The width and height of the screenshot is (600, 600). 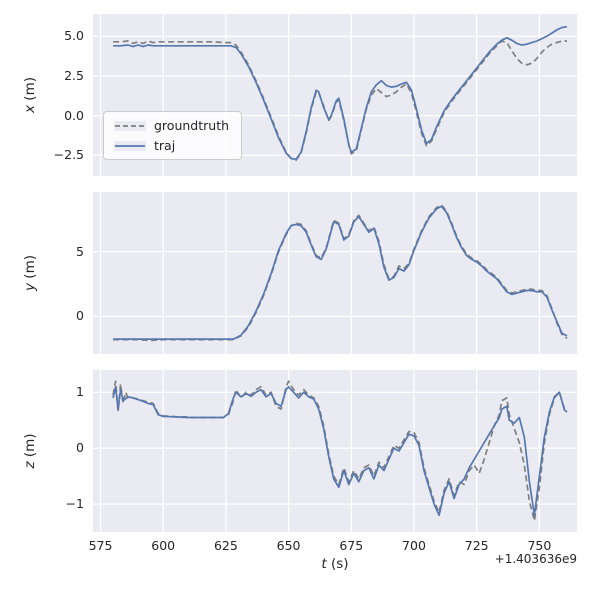 I want to click on x-tick-label: 700, so click(x=414, y=545).